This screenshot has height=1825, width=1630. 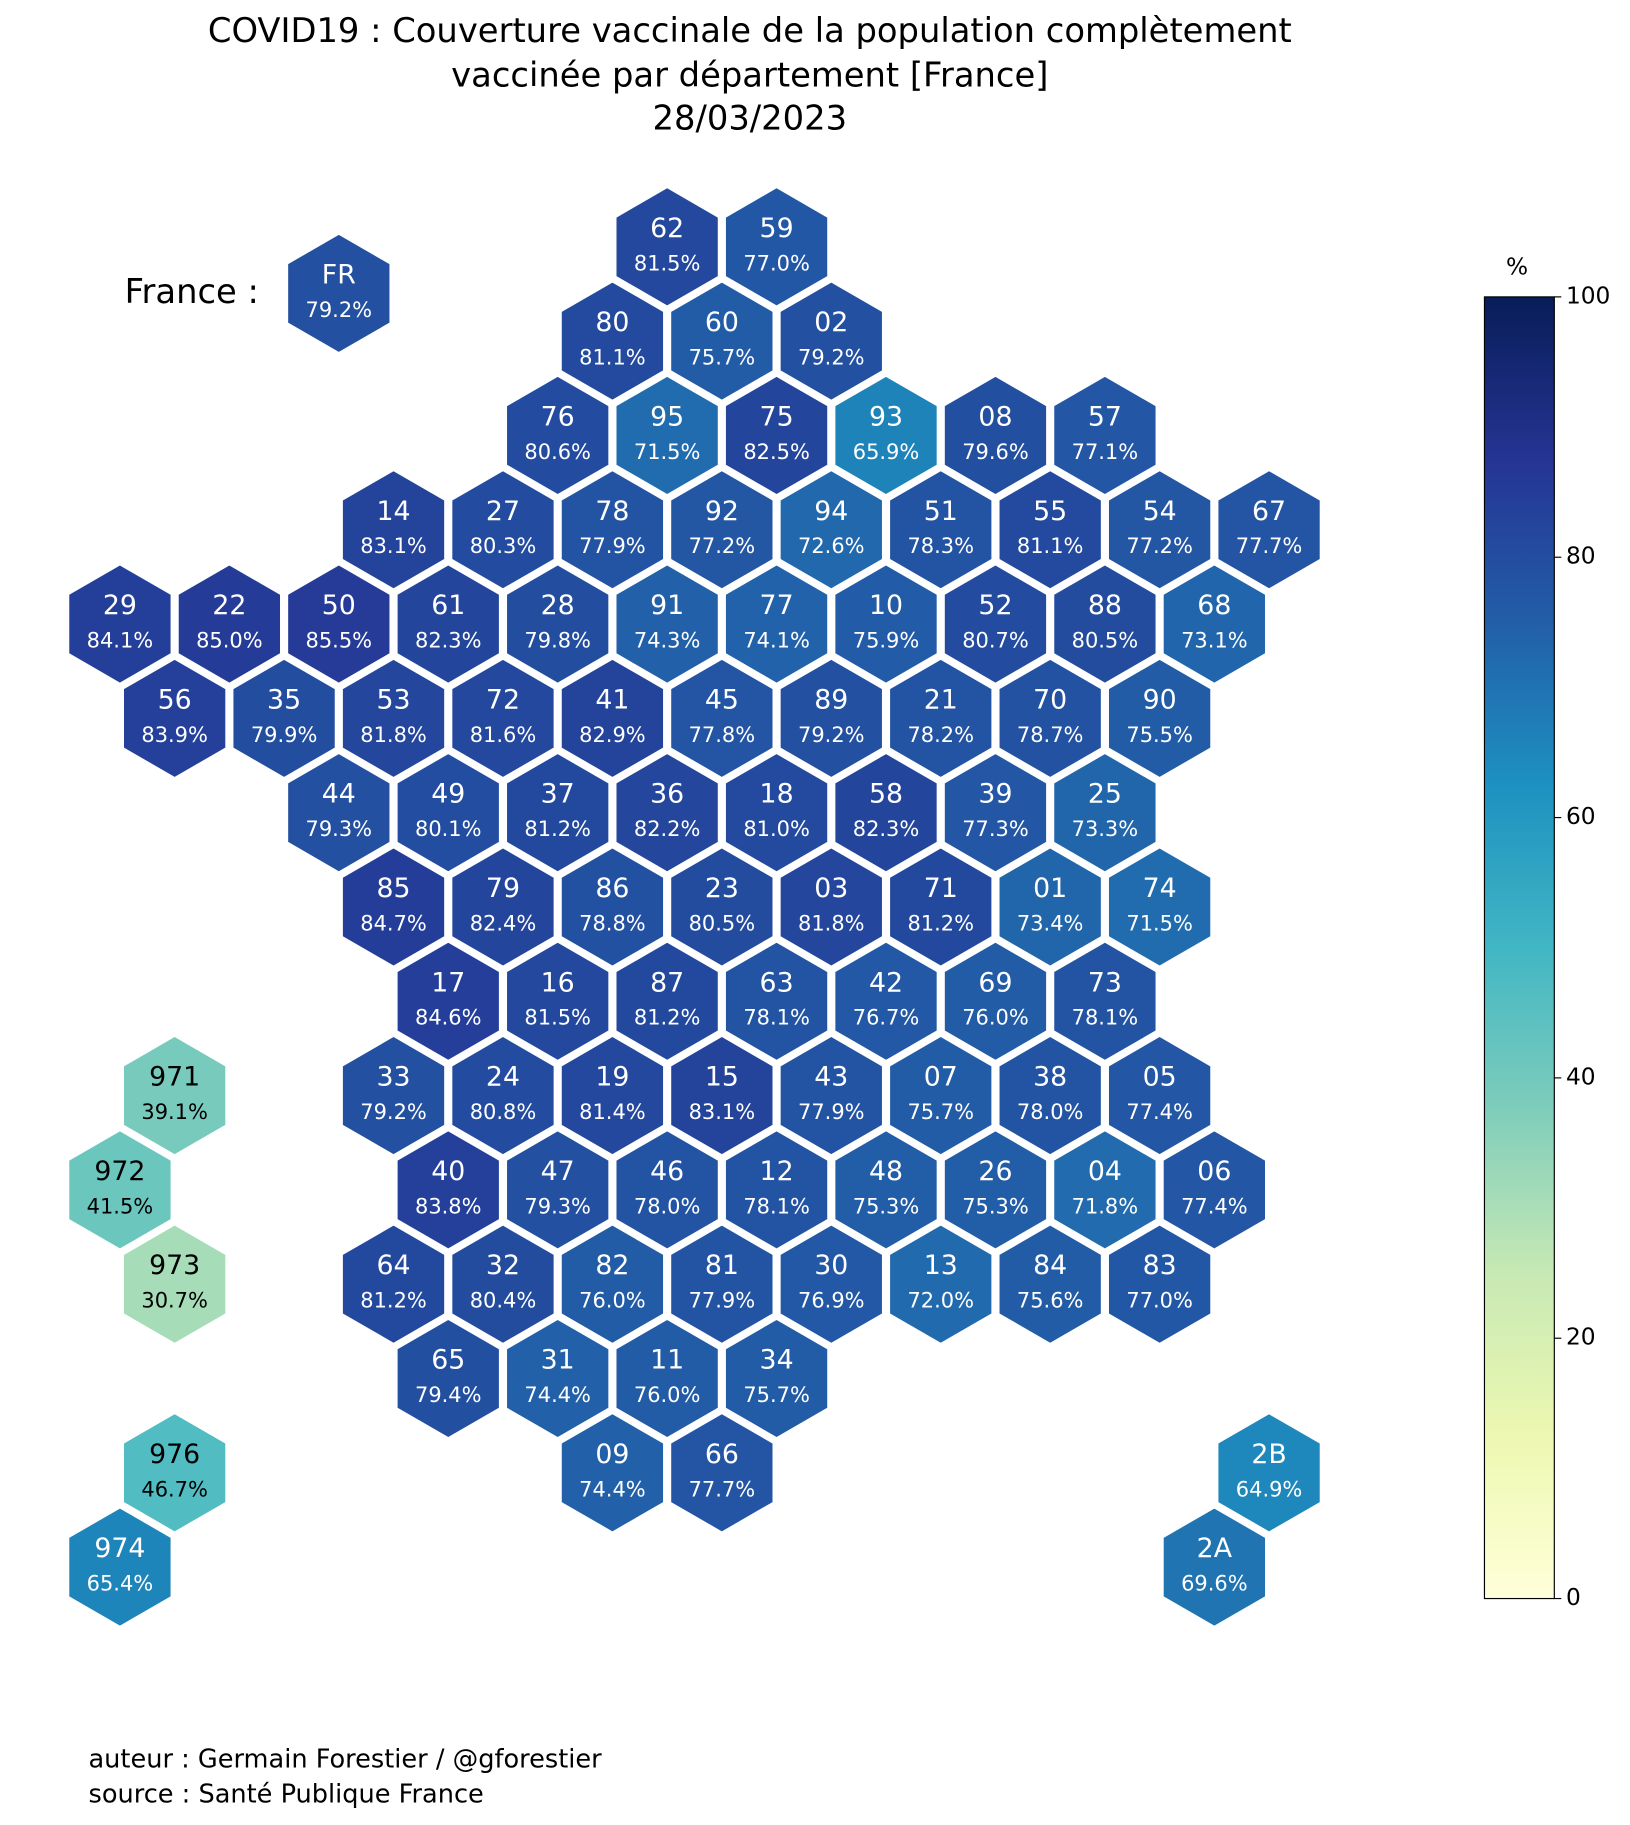 What do you see at coordinates (393, 1112) in the screenshot?
I see `hex-value: 79.2%` at bounding box center [393, 1112].